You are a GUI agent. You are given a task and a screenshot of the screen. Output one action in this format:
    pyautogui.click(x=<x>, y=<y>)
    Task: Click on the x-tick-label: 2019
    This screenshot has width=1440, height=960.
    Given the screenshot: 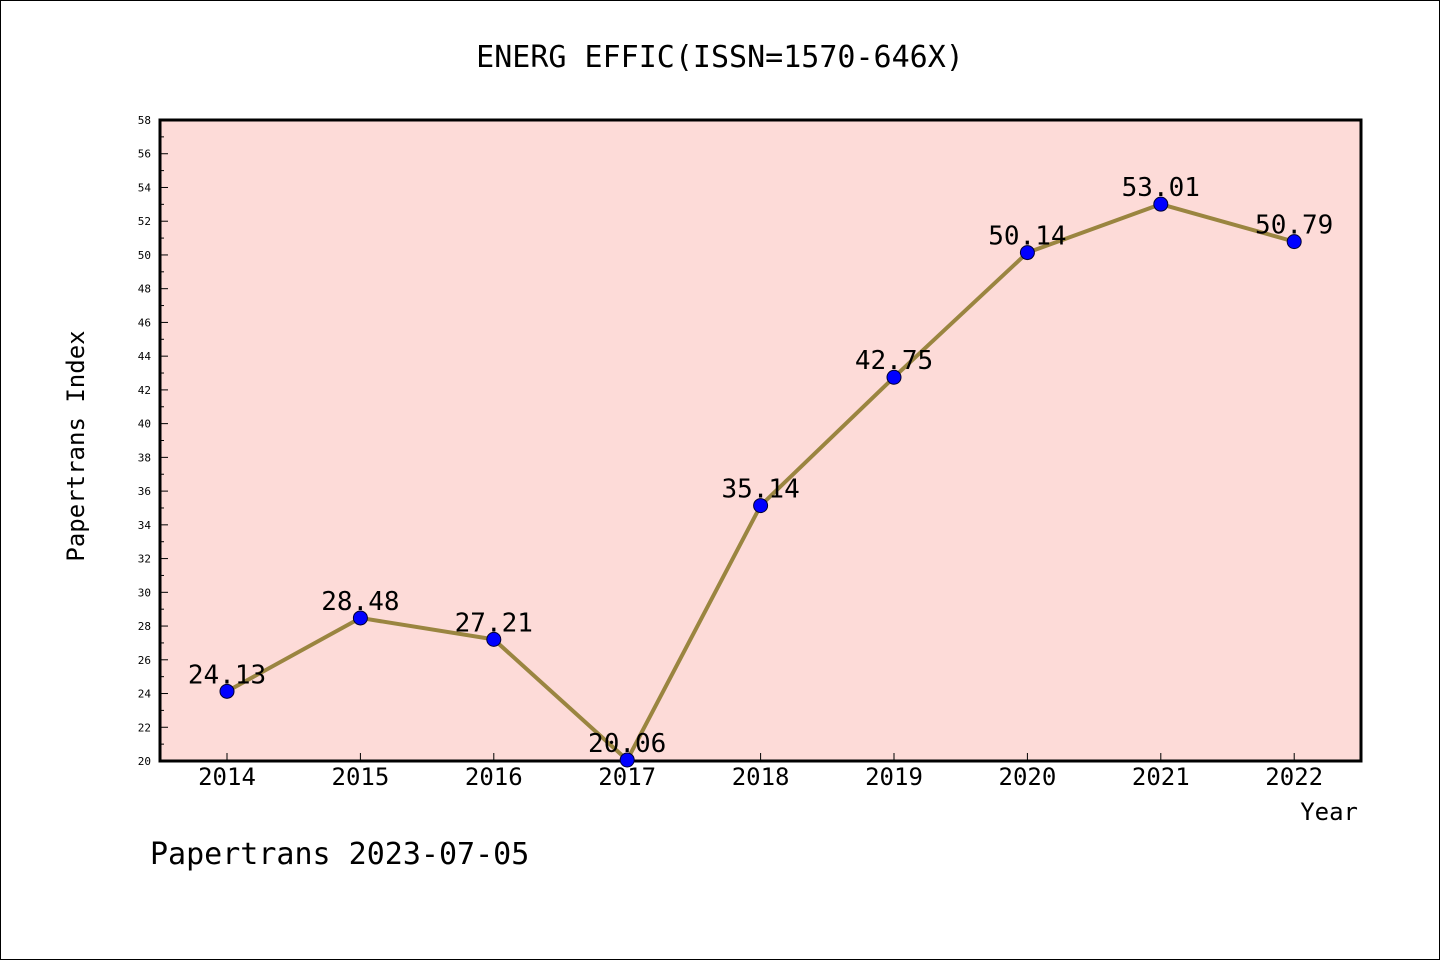 What is the action you would take?
    pyautogui.click(x=894, y=777)
    